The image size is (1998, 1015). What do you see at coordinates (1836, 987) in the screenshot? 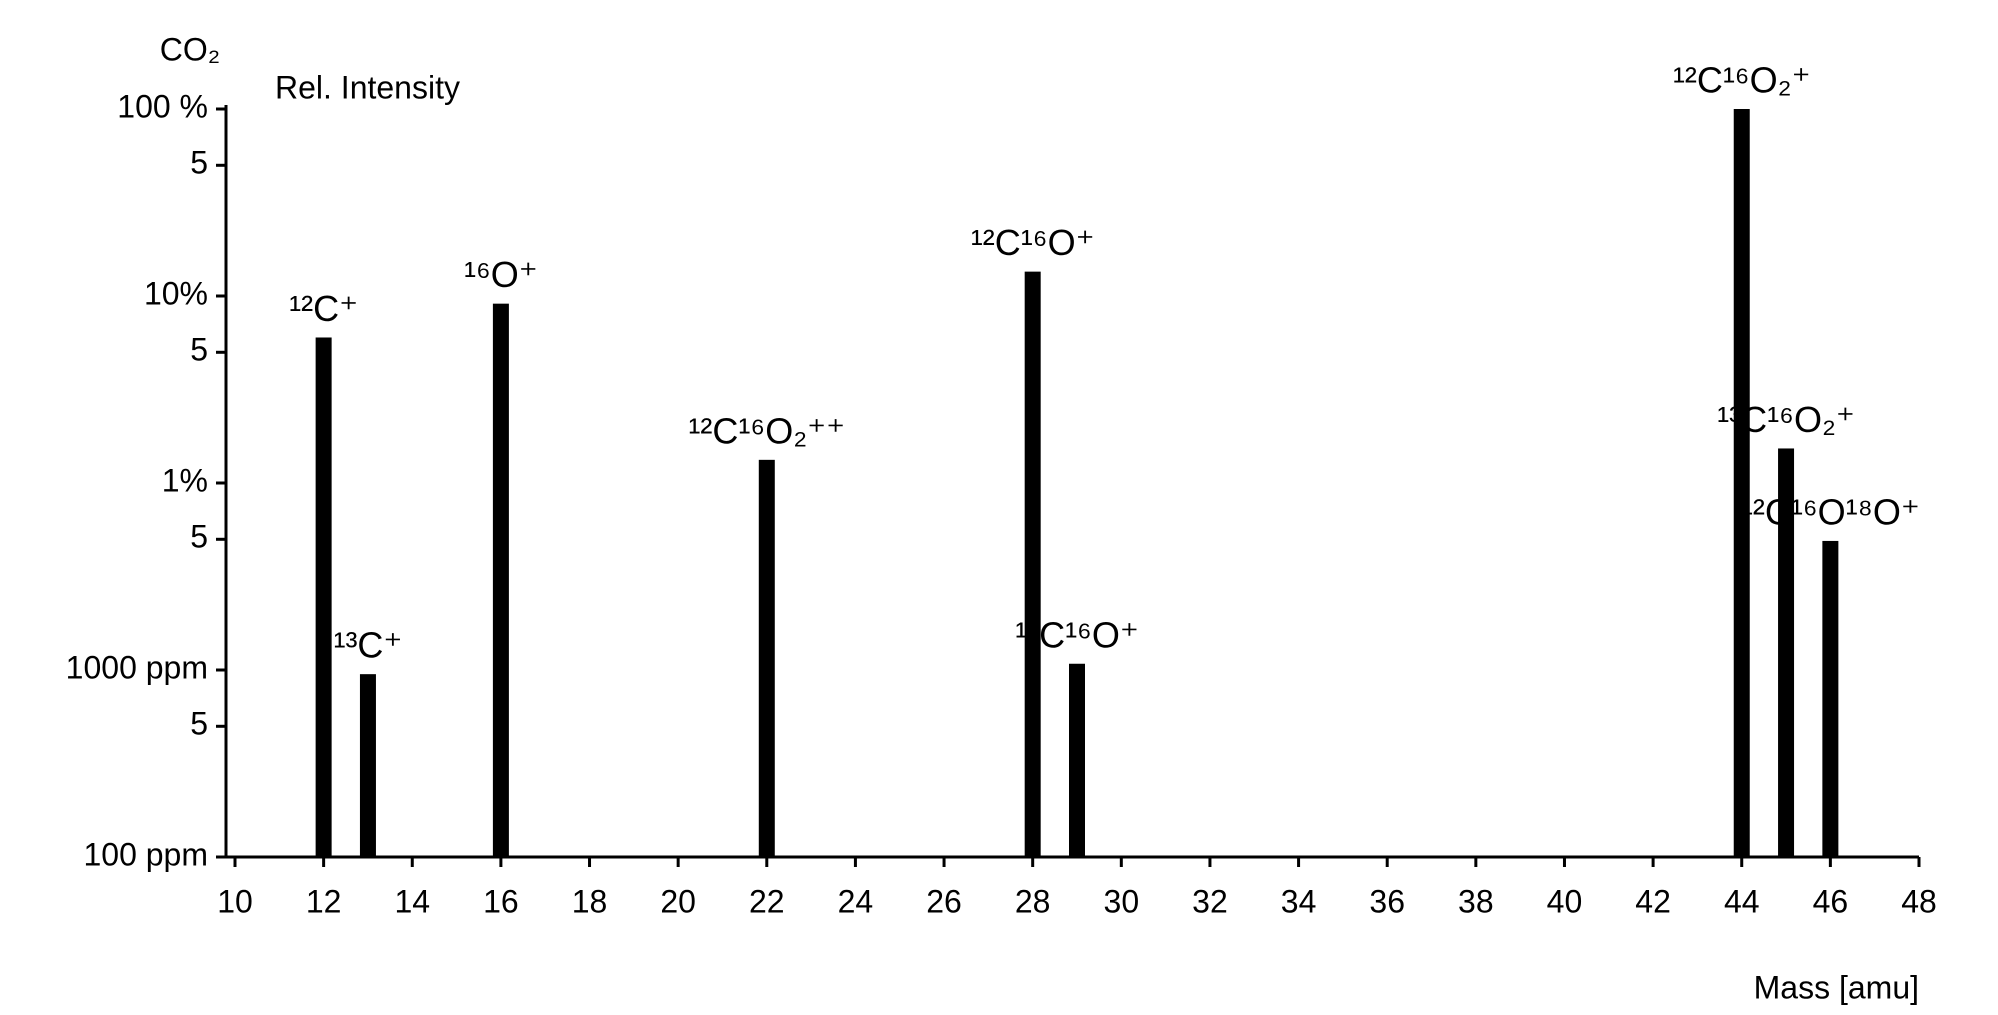
I see `x-axis-label: Mass [amu]` at bounding box center [1836, 987].